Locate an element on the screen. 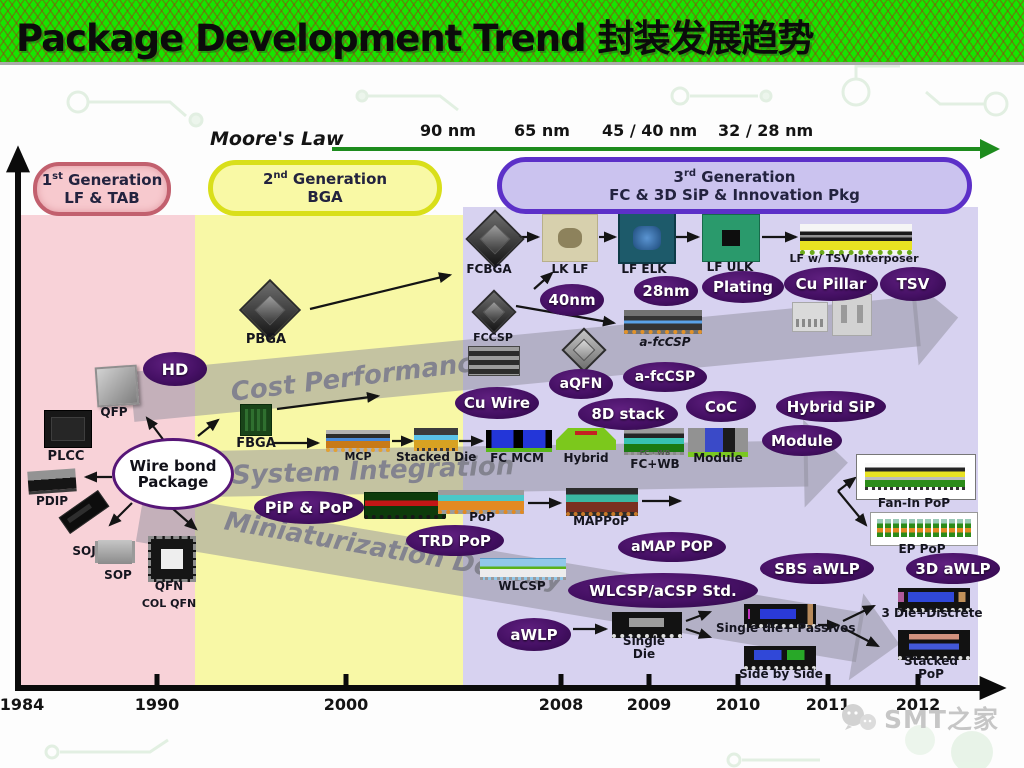 The height and width of the screenshot is (768, 1024). fc-wb-label: FC+WB is located at coordinates (655, 464).